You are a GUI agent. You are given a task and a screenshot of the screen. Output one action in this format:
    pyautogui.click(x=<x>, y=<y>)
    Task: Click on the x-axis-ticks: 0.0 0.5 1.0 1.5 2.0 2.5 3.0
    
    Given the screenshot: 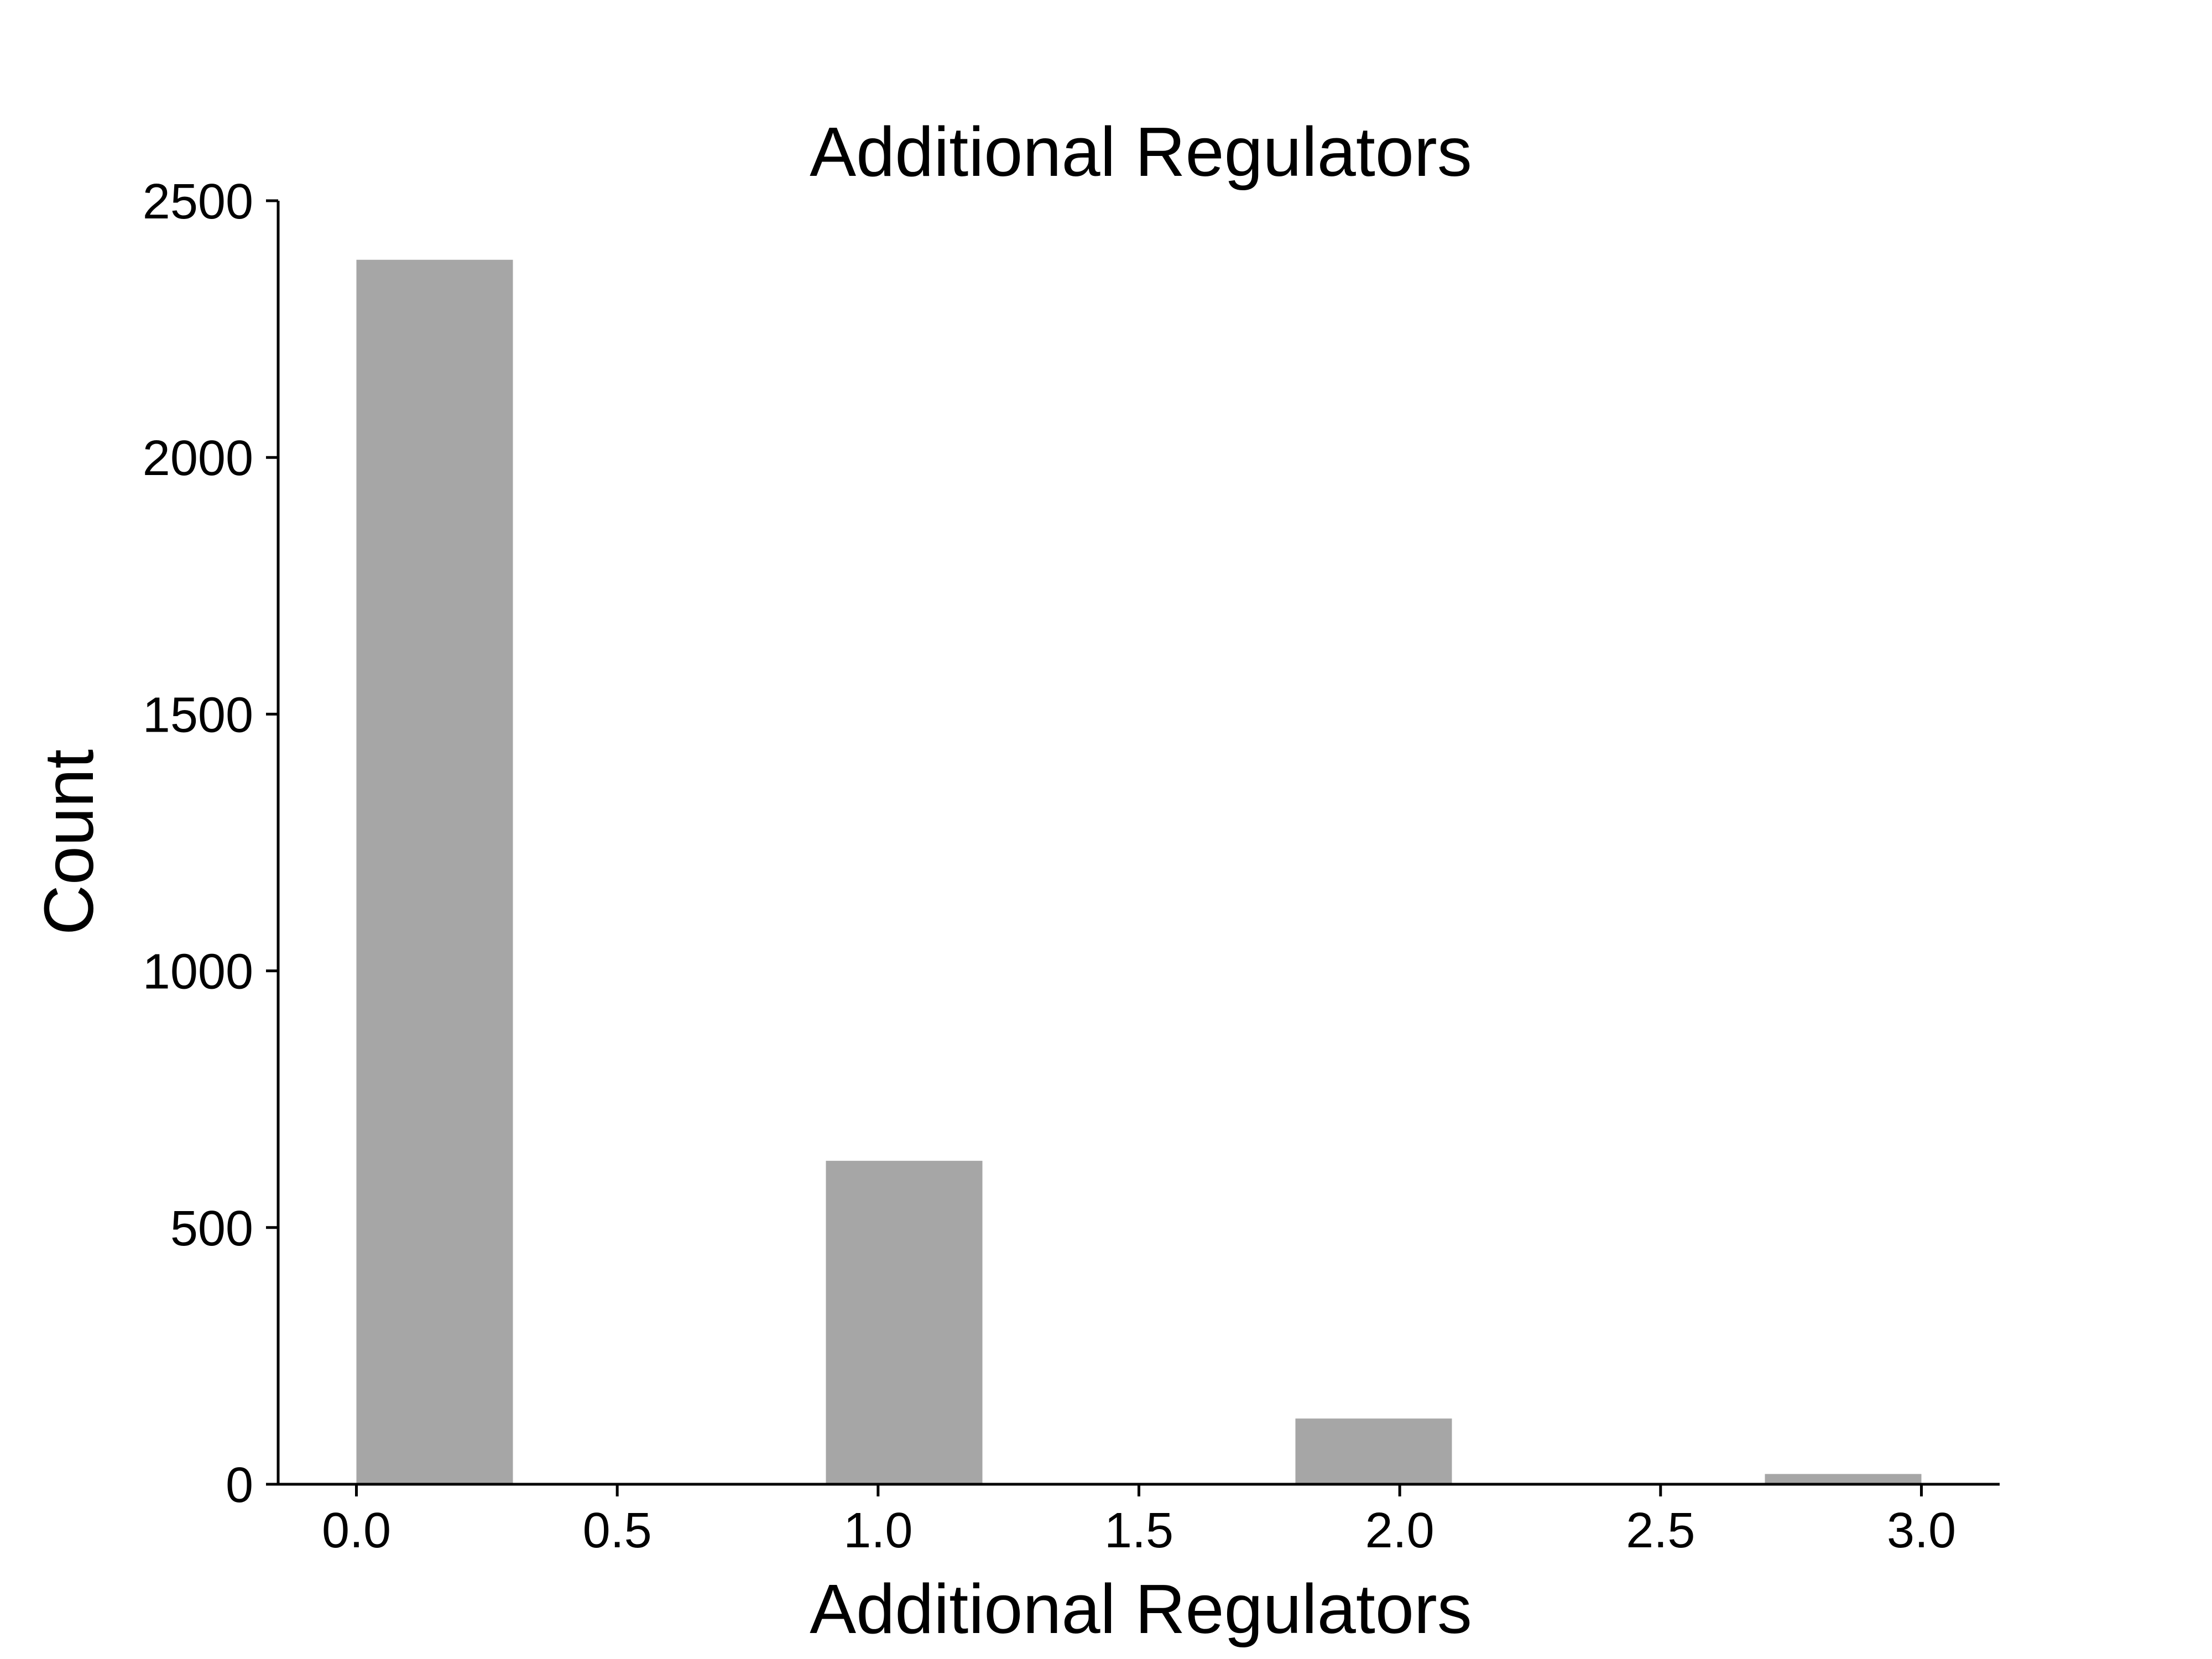 What is the action you would take?
    pyautogui.click(x=1139, y=1521)
    